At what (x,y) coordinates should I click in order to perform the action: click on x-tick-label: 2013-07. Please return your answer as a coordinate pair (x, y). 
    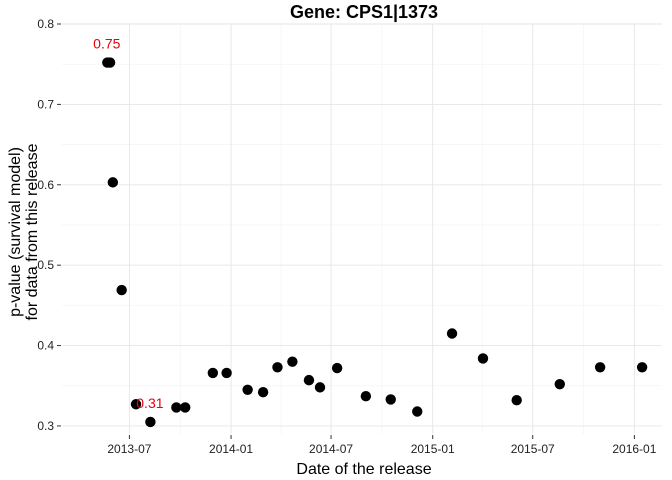
    Looking at the image, I should click on (129, 449).